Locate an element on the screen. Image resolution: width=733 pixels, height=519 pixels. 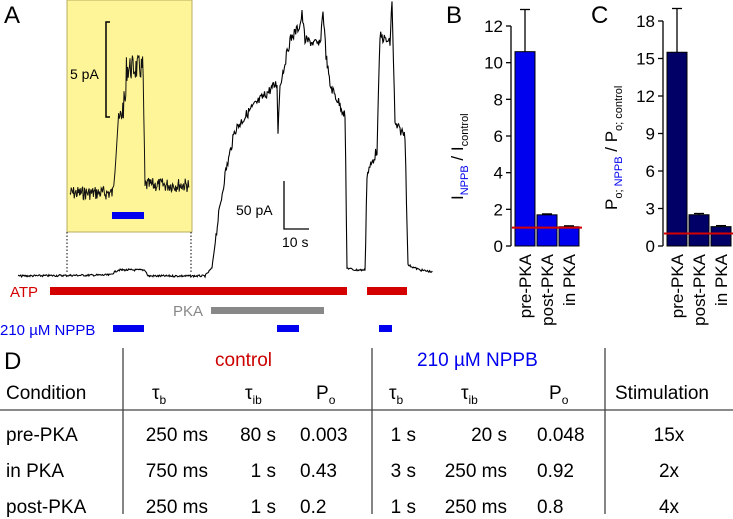
group-nppb-label: 210 µM NPPB is located at coordinates (477, 360).